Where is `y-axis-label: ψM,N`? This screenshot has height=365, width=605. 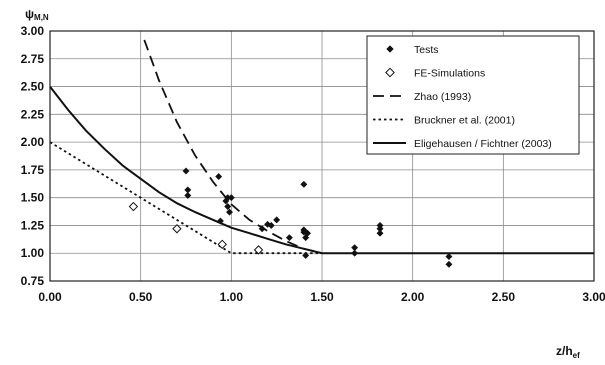 y-axis-label: ψM,N is located at coordinates (37, 14).